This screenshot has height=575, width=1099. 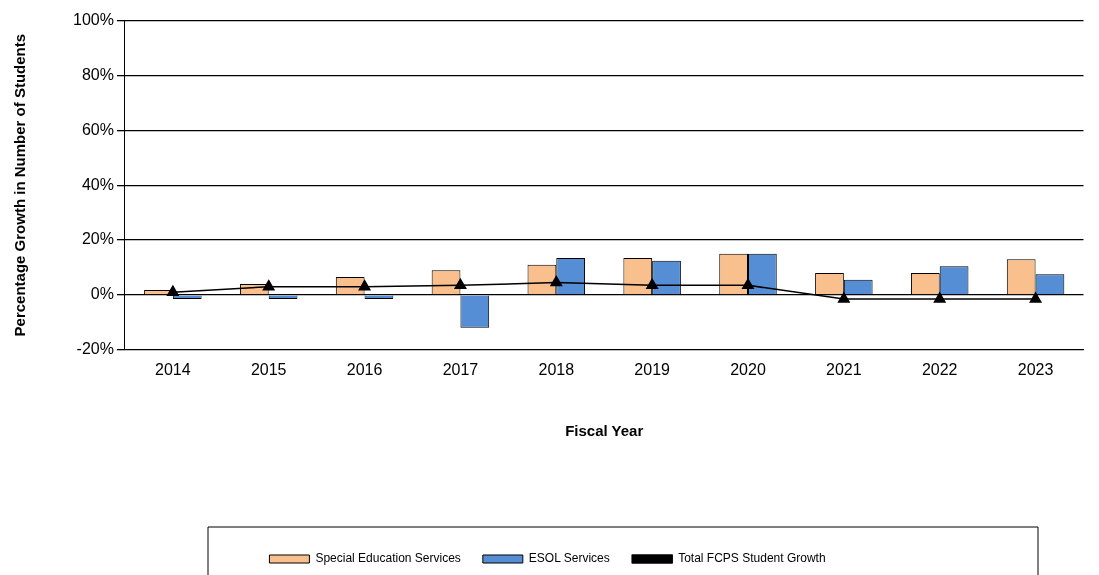 What do you see at coordinates (1035, 369) in the screenshot?
I see `x-tick-label: 2023` at bounding box center [1035, 369].